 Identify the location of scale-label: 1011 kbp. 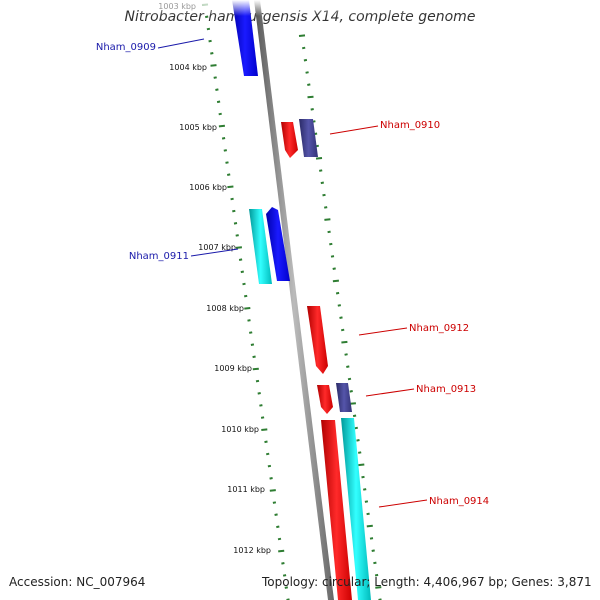
(246, 489).